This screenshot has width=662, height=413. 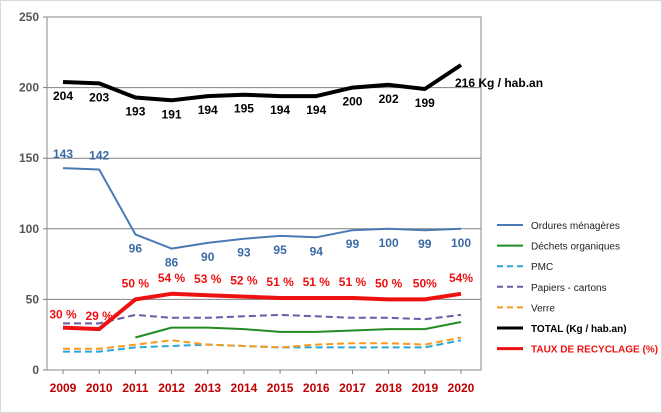 What do you see at coordinates (63, 96) in the screenshot?
I see `data-label: 204` at bounding box center [63, 96].